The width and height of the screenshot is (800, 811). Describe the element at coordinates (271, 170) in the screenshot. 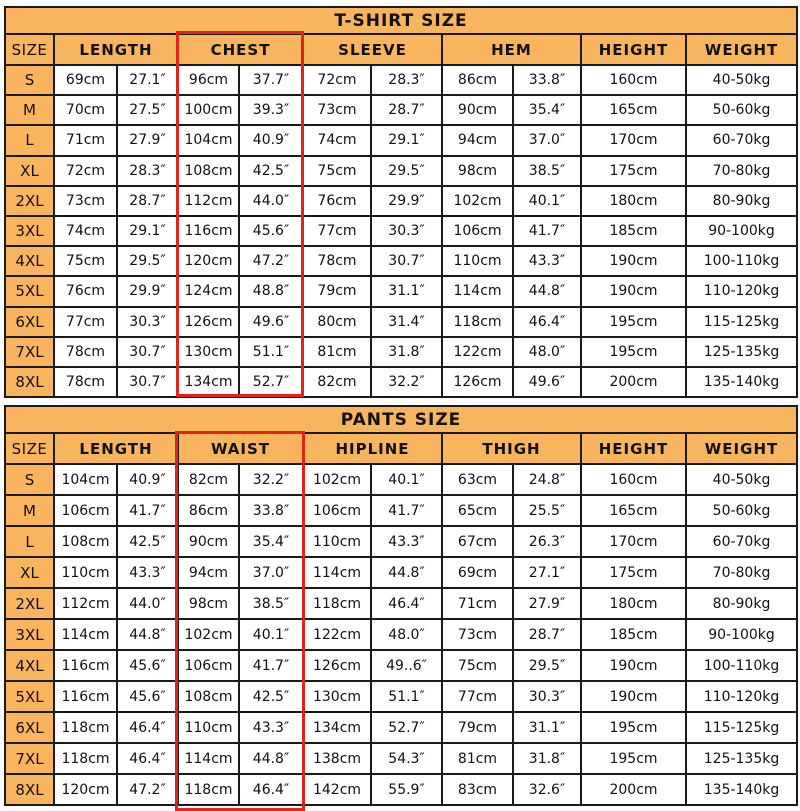

I see `value-cell: 42.5″` at that location.